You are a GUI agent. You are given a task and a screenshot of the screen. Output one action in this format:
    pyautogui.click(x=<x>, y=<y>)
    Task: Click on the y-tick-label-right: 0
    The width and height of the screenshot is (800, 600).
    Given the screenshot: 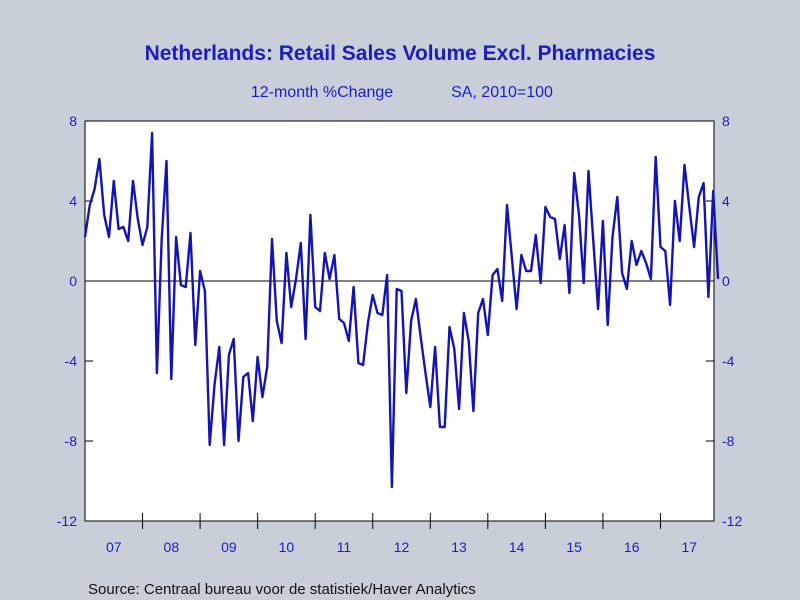 What is the action you would take?
    pyautogui.click(x=726, y=281)
    